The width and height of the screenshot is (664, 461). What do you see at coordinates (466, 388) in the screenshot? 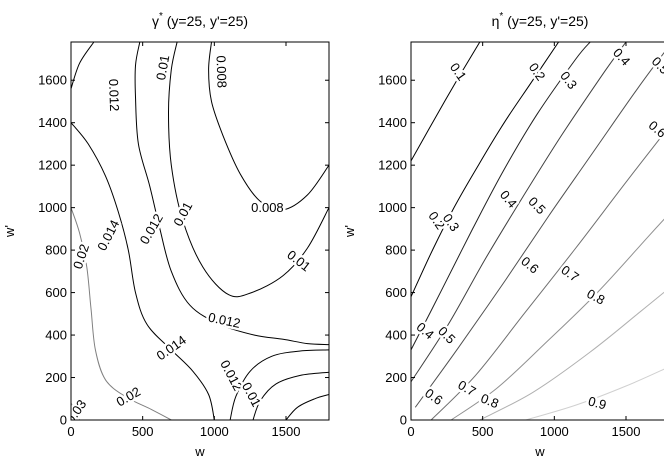
I see `contour-label: 0.7` at bounding box center [466, 388].